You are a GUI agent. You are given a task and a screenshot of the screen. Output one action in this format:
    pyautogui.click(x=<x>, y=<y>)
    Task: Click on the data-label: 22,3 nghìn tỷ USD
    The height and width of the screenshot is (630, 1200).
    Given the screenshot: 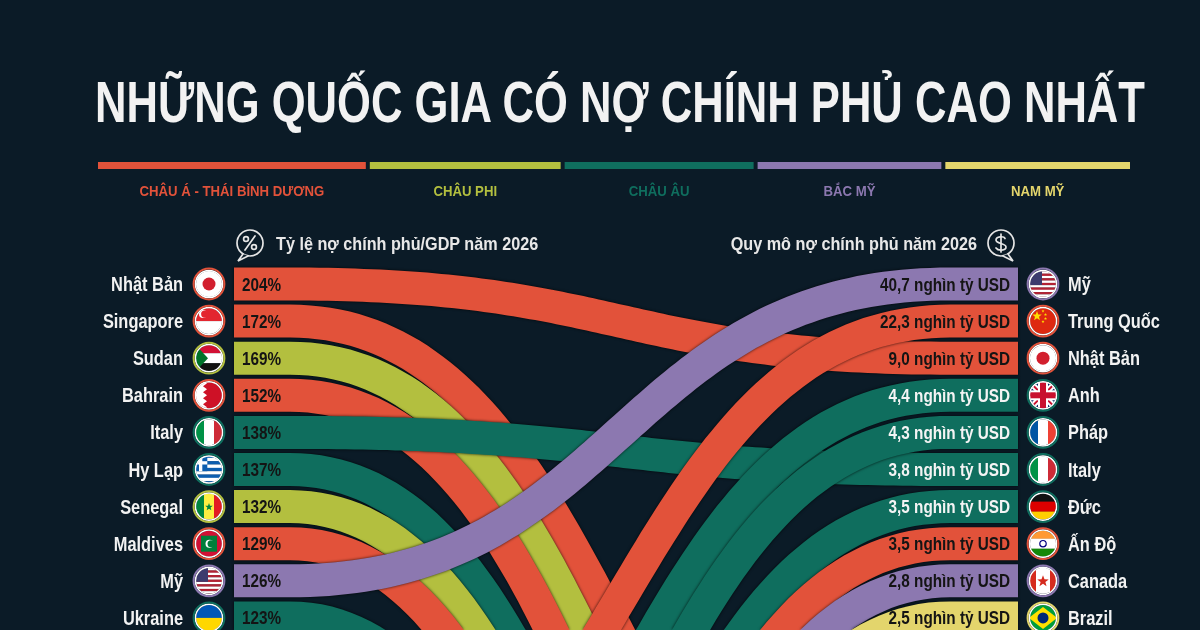 What is the action you would take?
    pyautogui.click(x=945, y=321)
    